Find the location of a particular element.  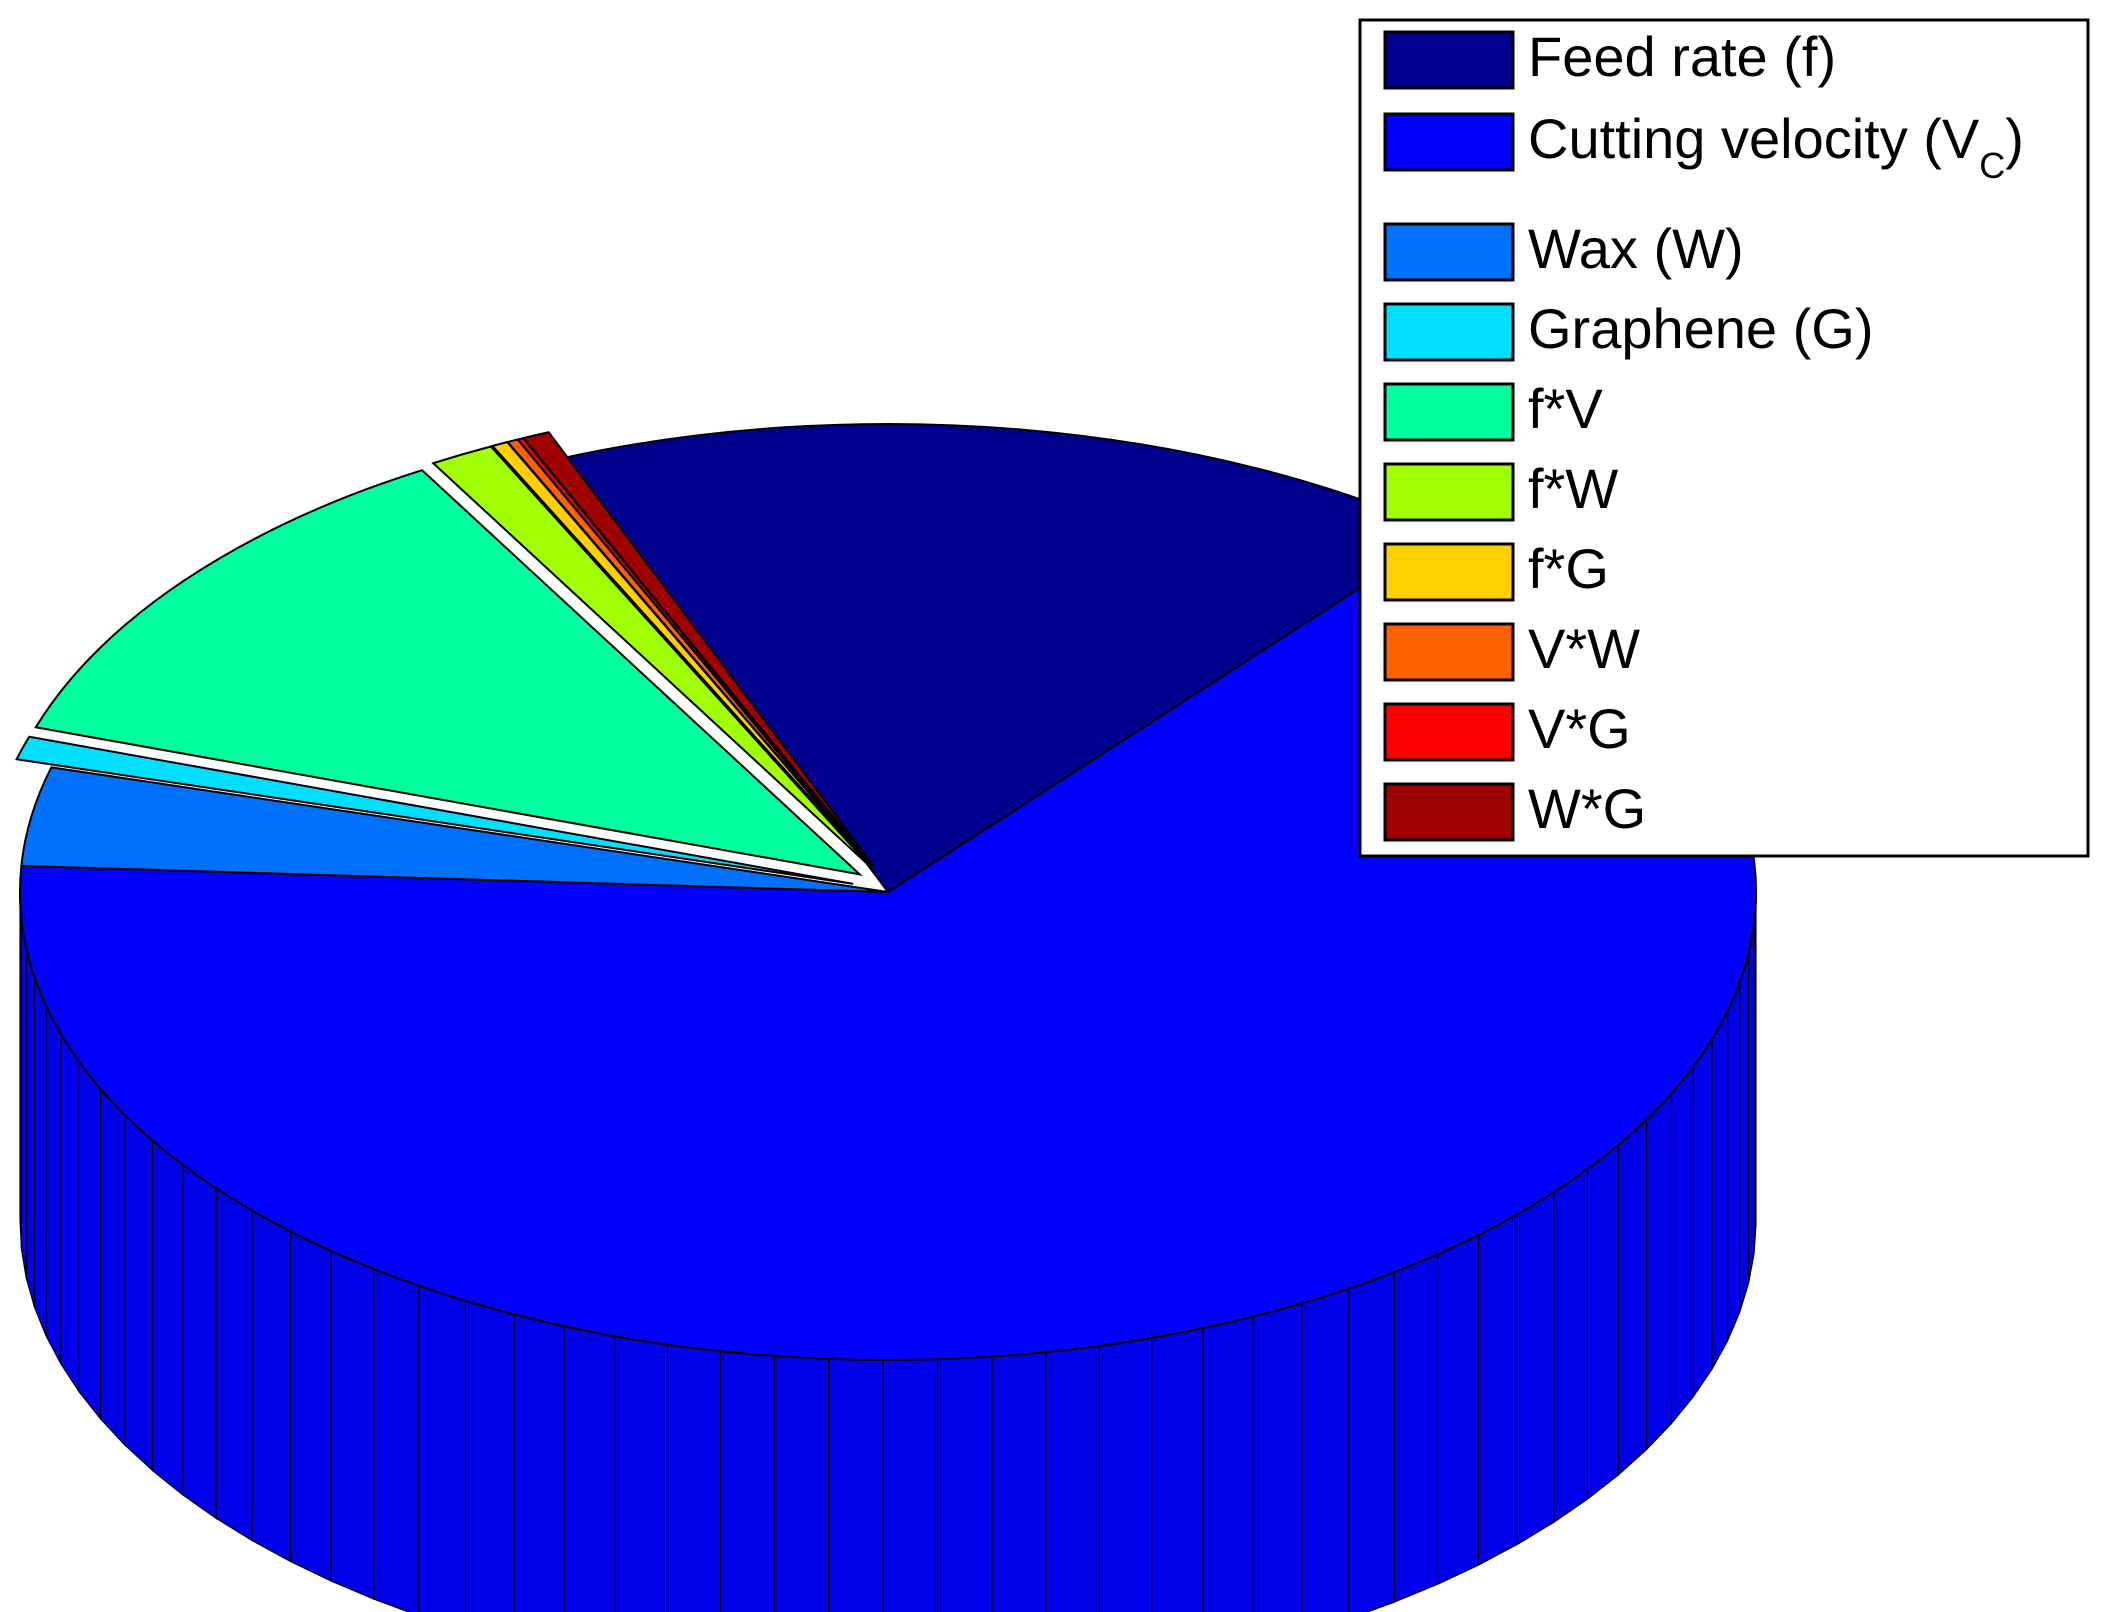

legend-label-subscript: C is located at coordinates (1992, 165).